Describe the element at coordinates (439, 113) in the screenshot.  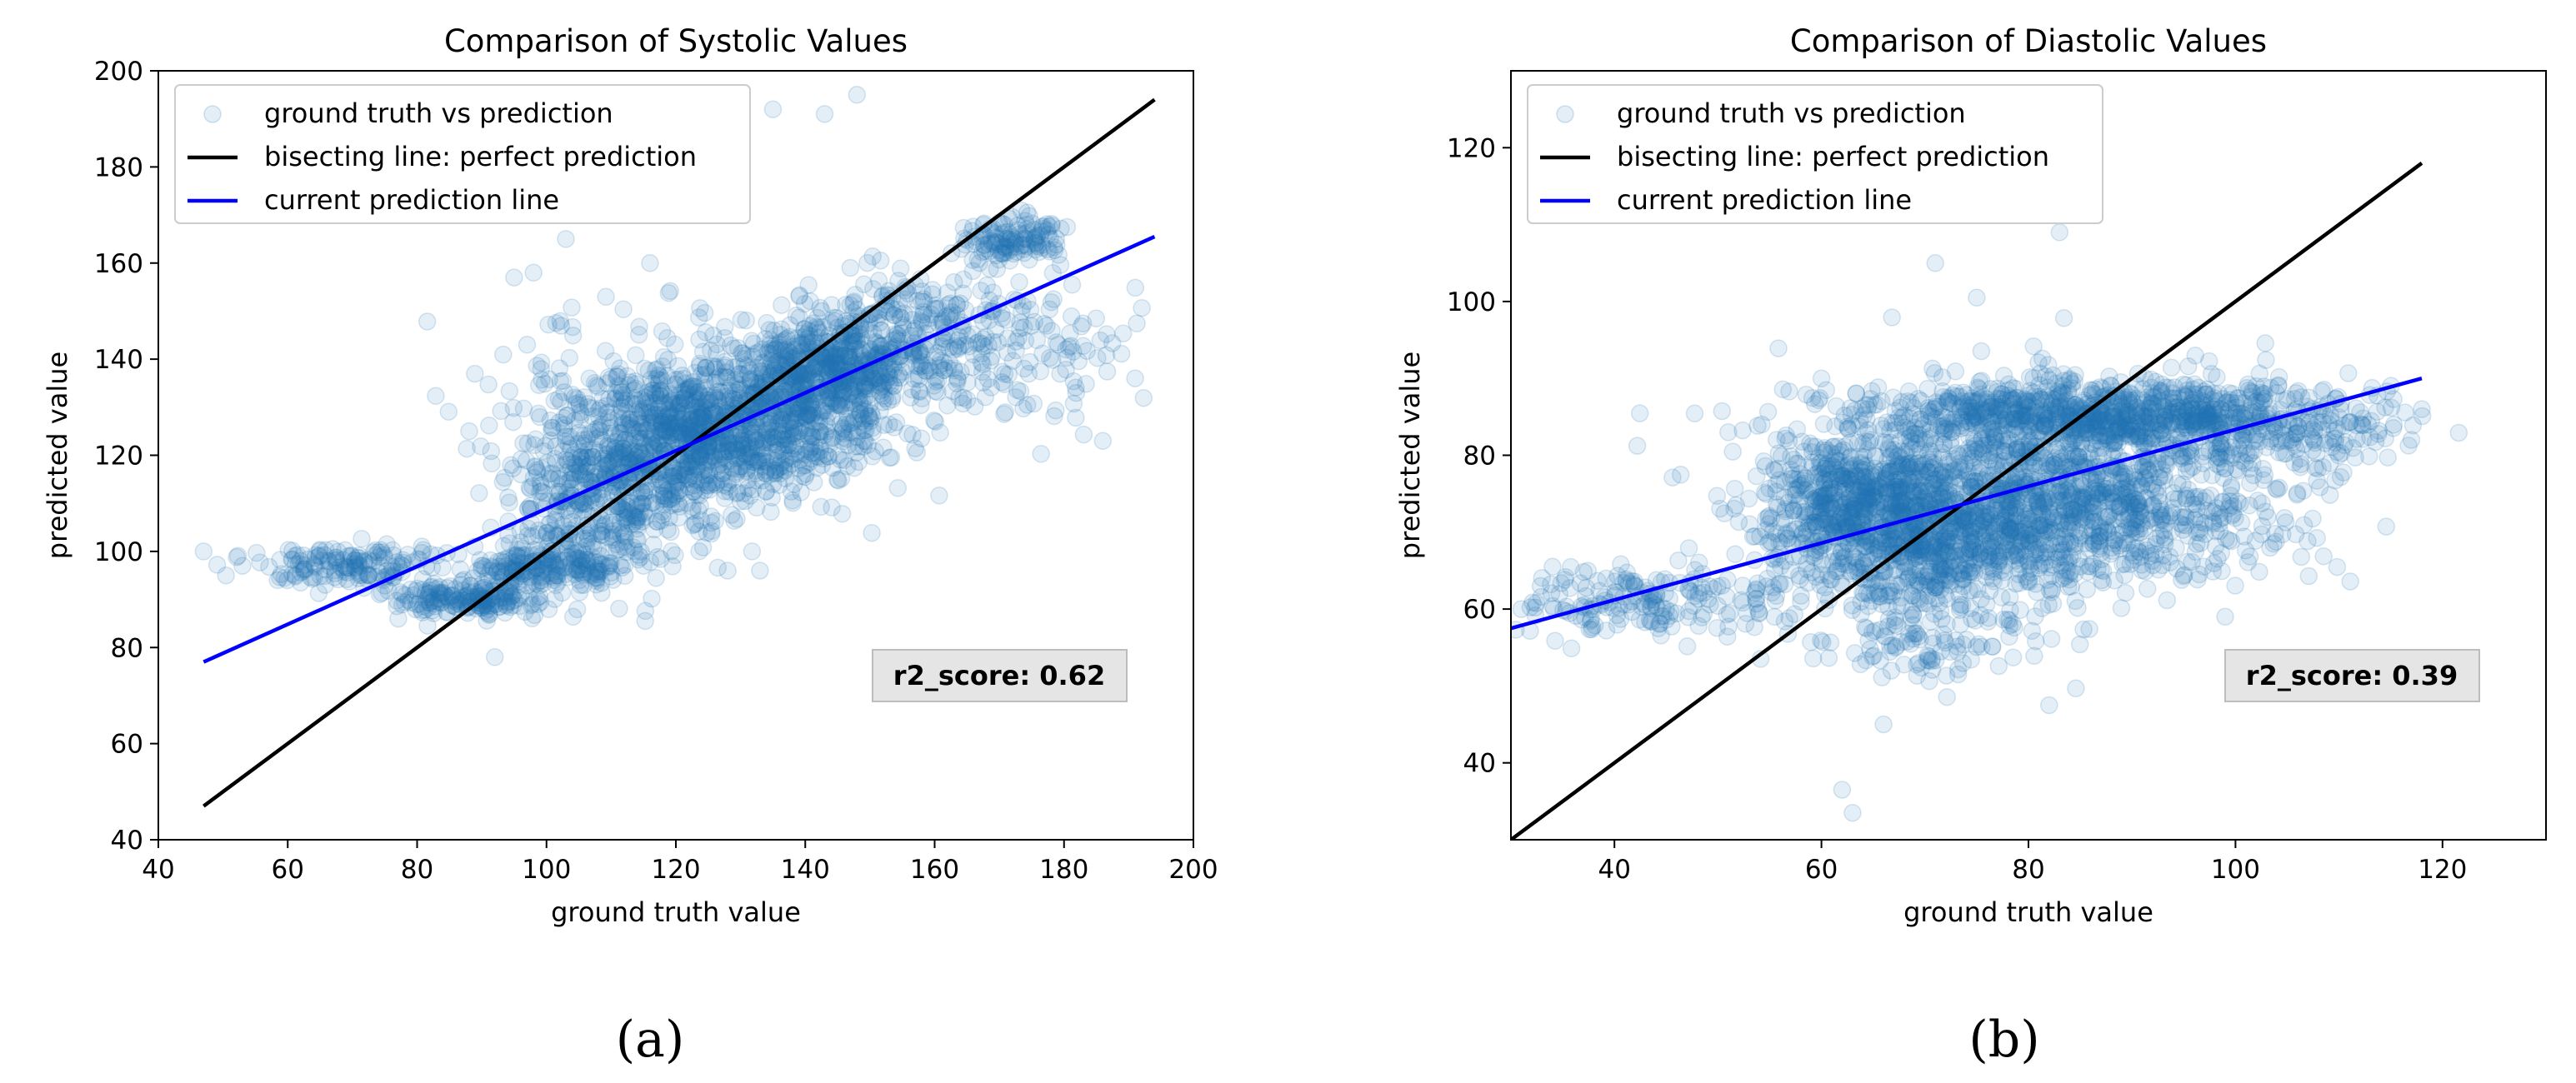
I see `legend-entry: ground truth vs prediction` at that location.